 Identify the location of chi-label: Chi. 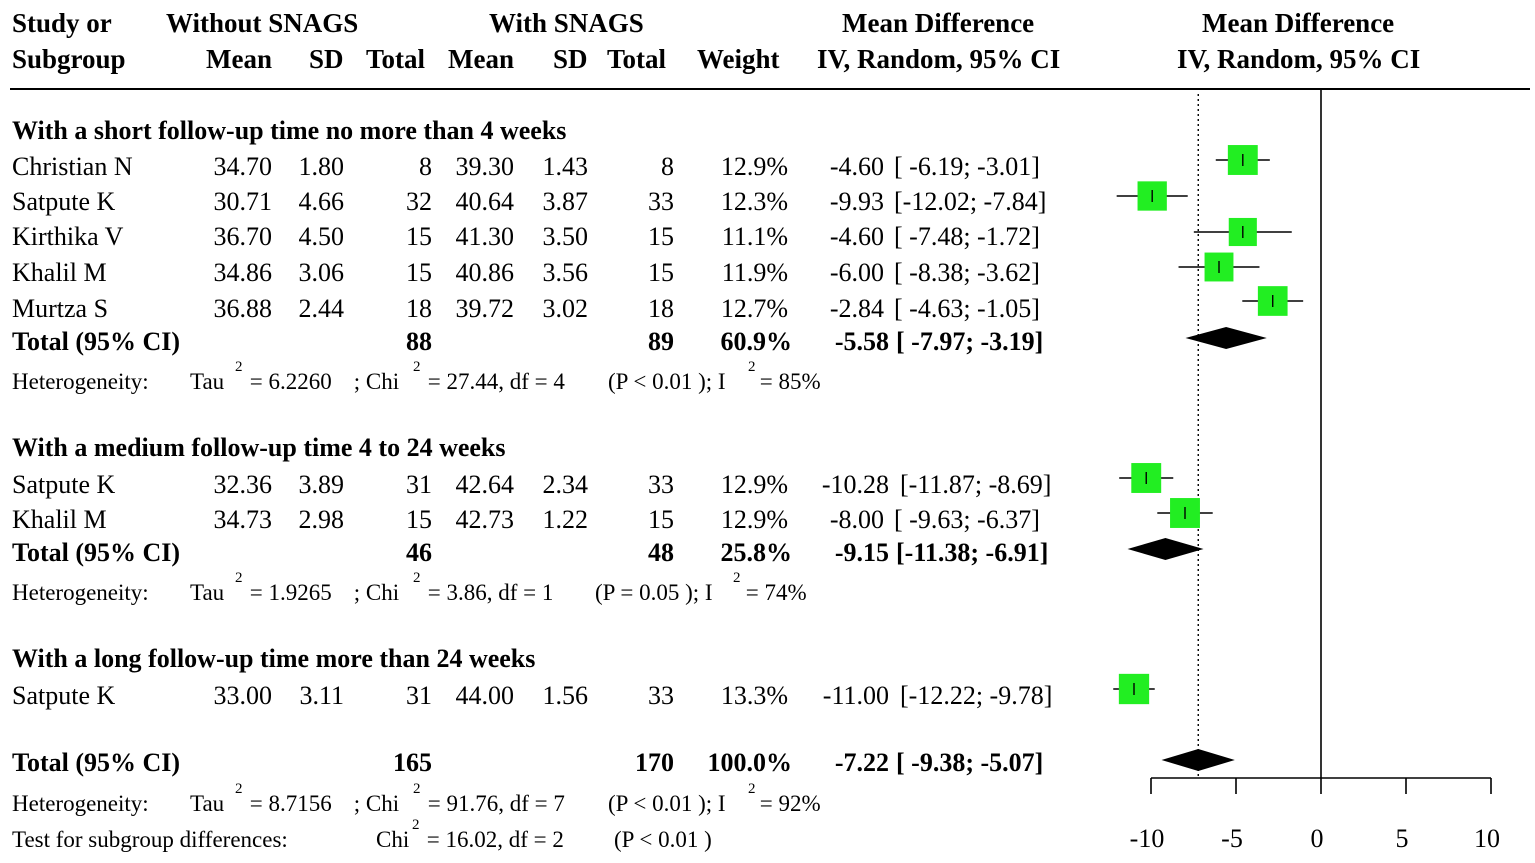
(393, 839).